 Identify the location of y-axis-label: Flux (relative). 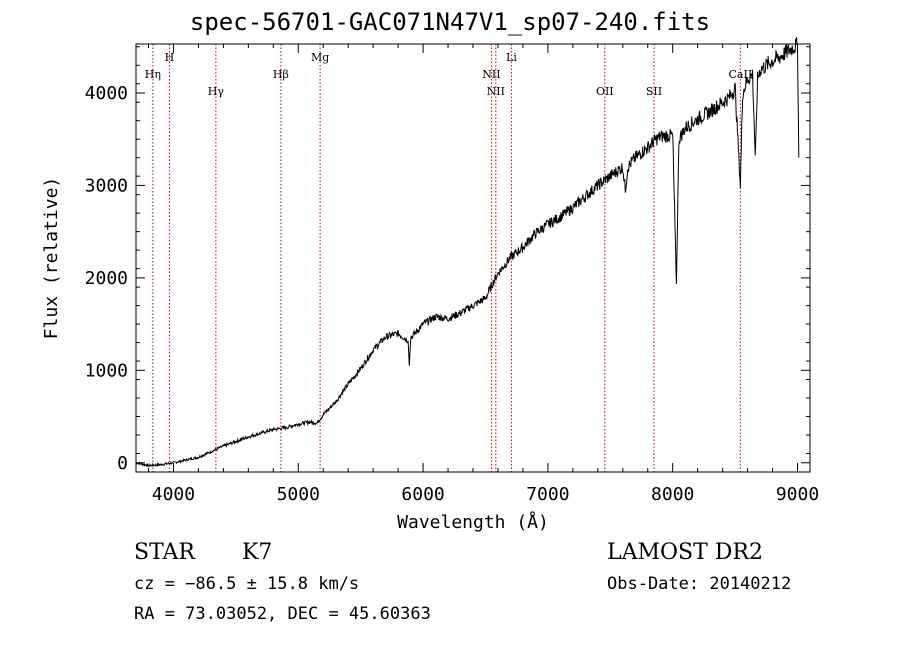
(51, 258).